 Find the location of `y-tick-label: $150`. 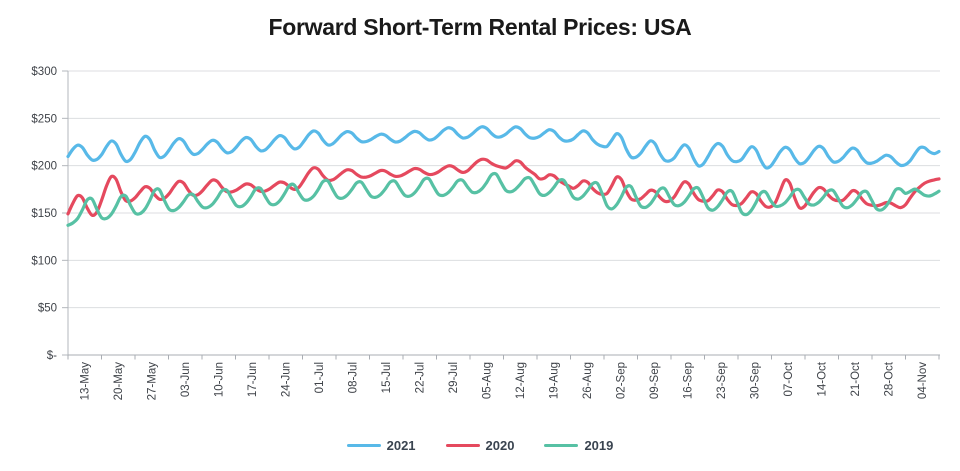

y-tick-label: $150 is located at coordinates (44, 214).